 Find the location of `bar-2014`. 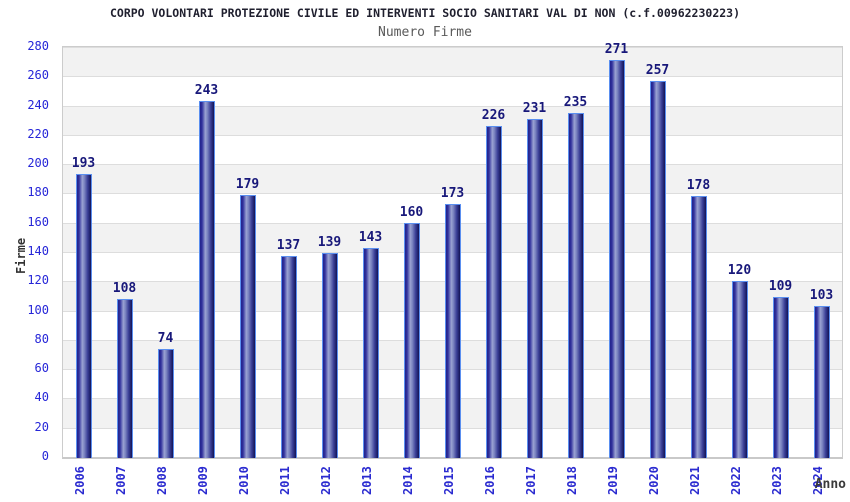

bar-2014 is located at coordinates (412, 340).